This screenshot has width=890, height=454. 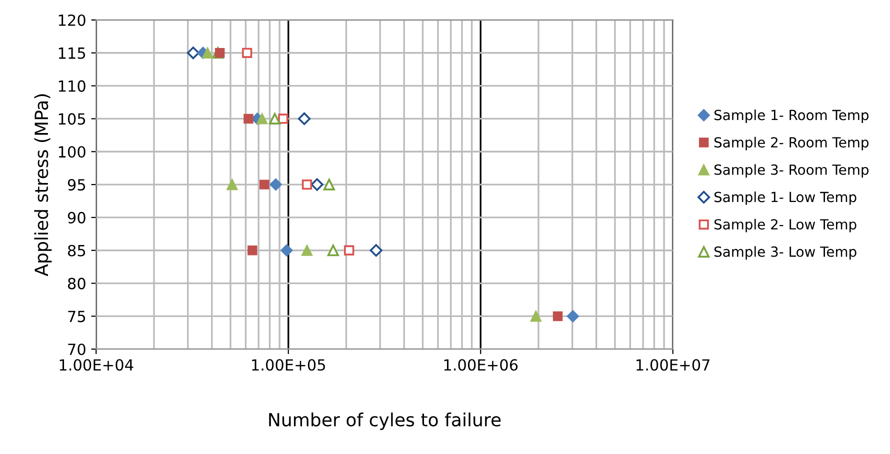 I want to click on legend-label: Sample 3- Low Temp, so click(x=785, y=253).